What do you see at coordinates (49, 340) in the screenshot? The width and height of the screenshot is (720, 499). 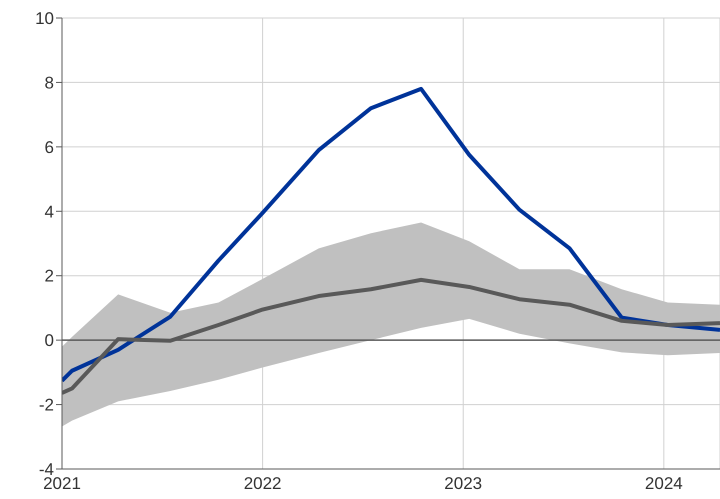 I see `y-tick-label: 0` at bounding box center [49, 340].